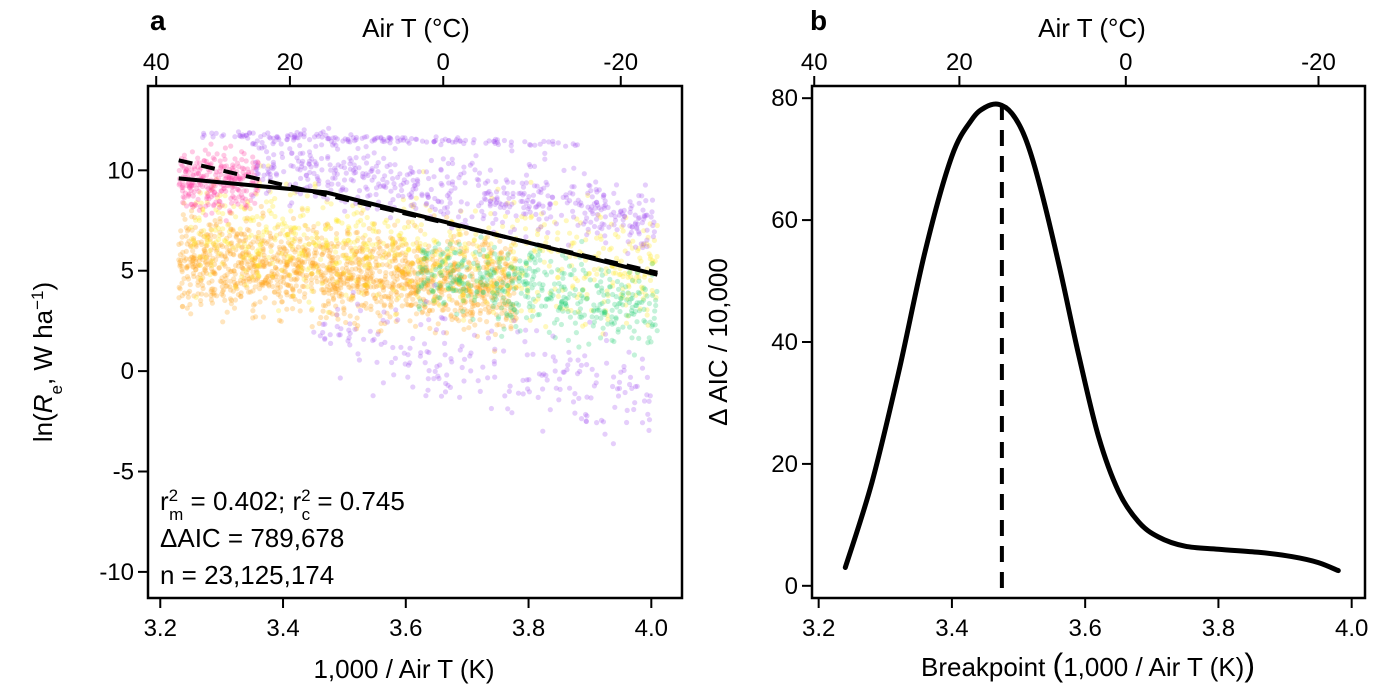  Describe the element at coordinates (784, 342) in the screenshot. I see `y-tick-label: 40` at that location.